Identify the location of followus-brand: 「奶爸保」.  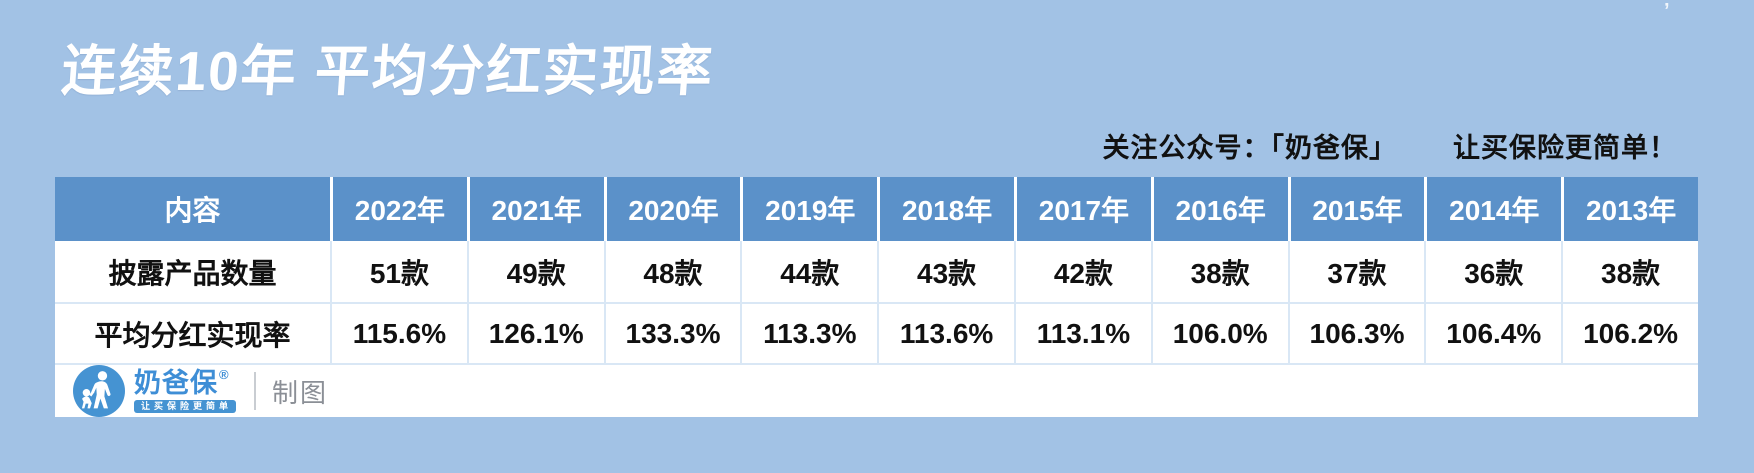
(1333, 148).